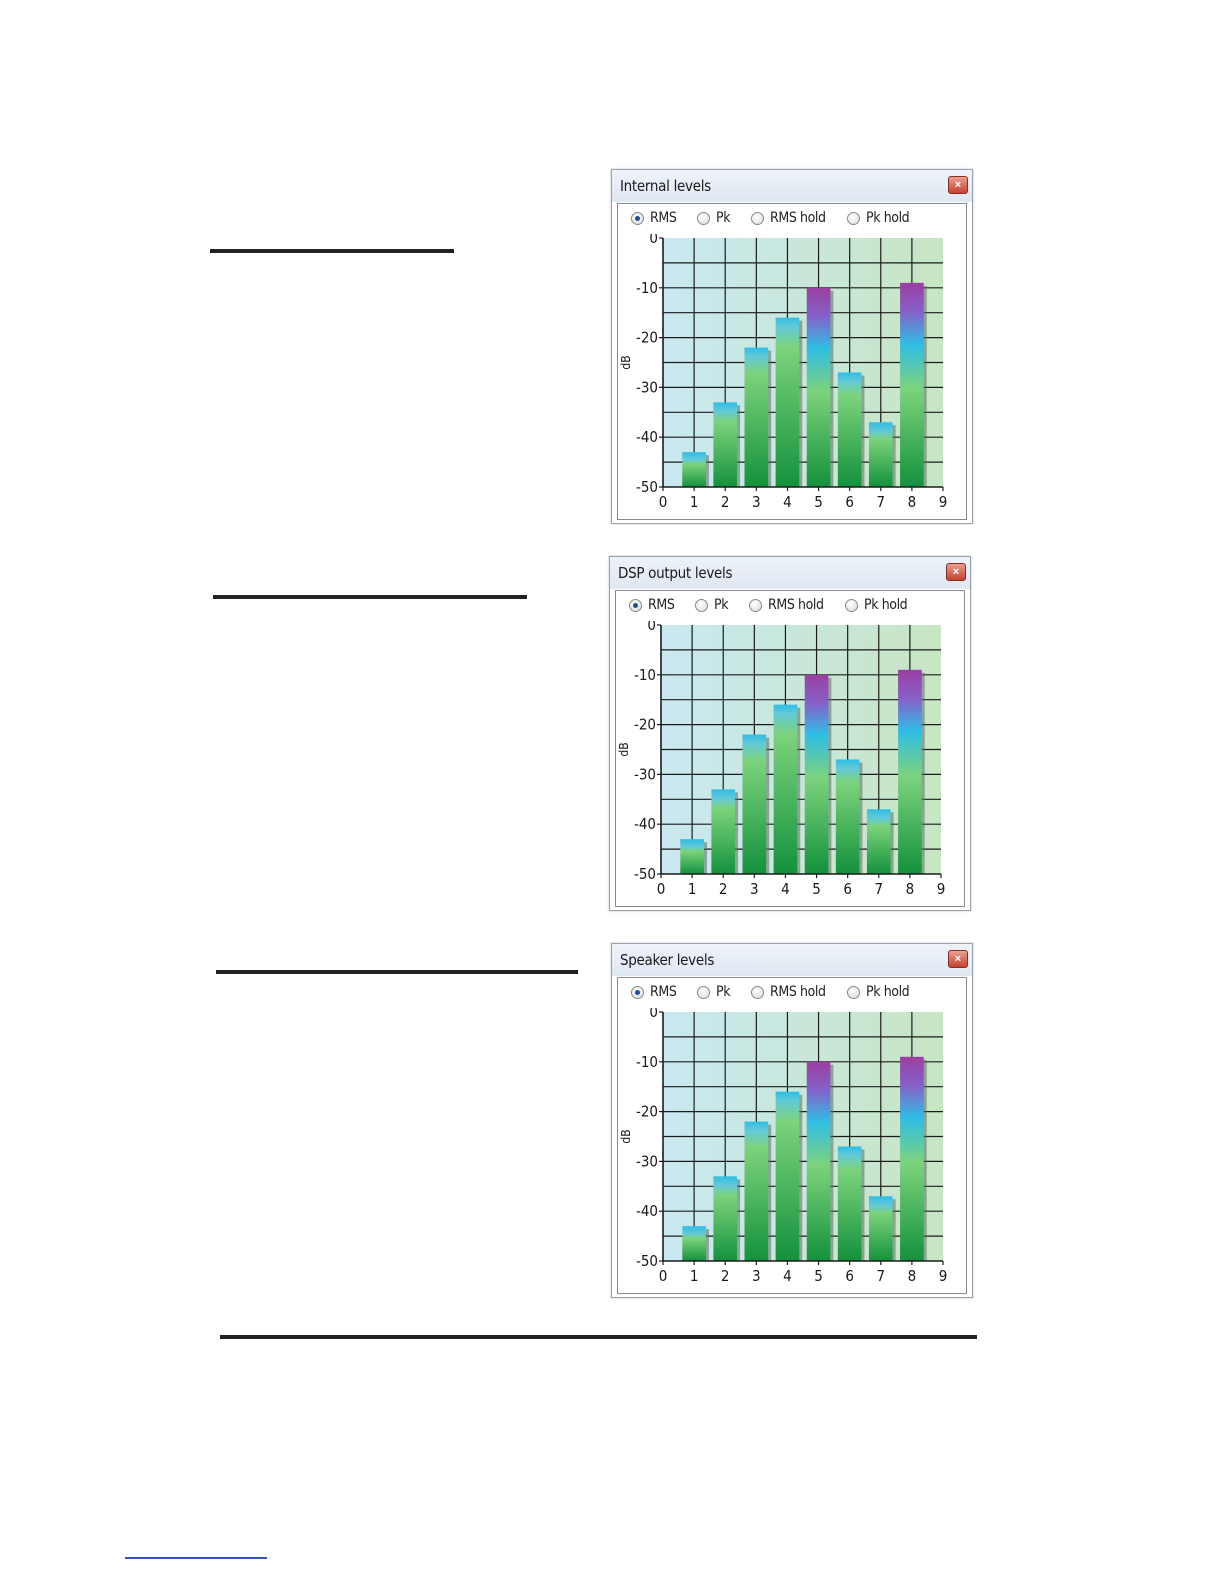 The image size is (1224, 1584). I want to click on window-title: Internal levels, so click(665, 186).